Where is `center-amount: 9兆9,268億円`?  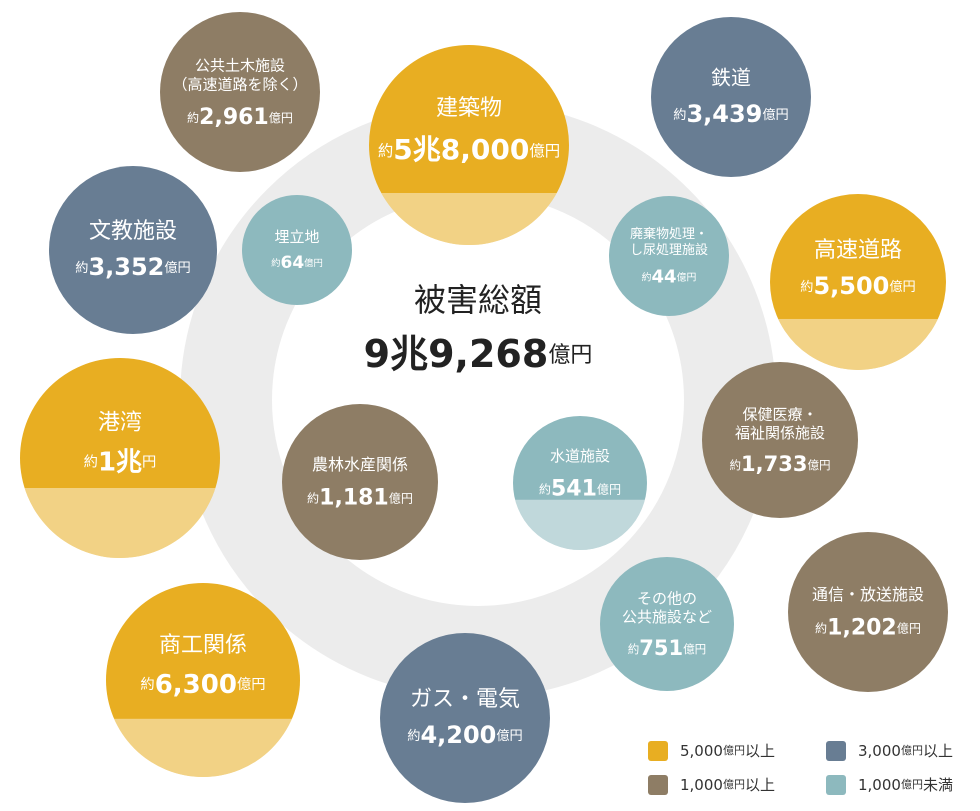 center-amount: 9兆9,268億円 is located at coordinates (478, 354).